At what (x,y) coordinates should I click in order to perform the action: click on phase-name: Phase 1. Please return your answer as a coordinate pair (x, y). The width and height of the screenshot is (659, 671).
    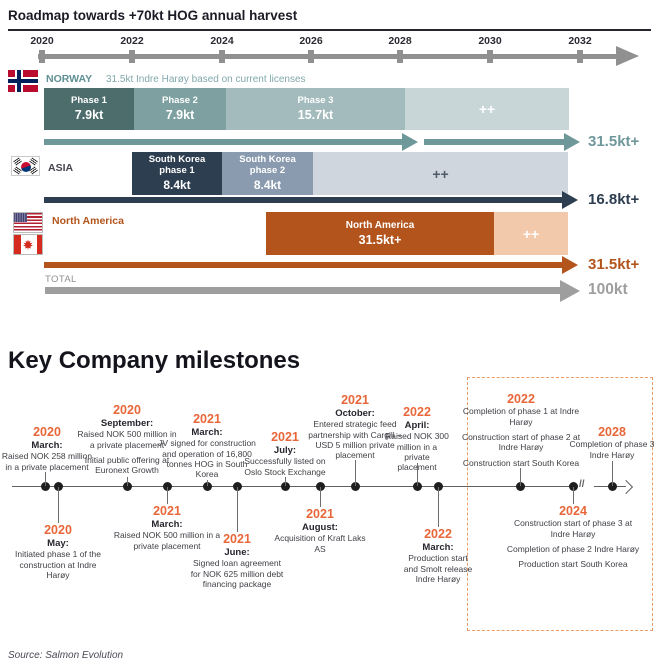
    Looking at the image, I should click on (89, 100).